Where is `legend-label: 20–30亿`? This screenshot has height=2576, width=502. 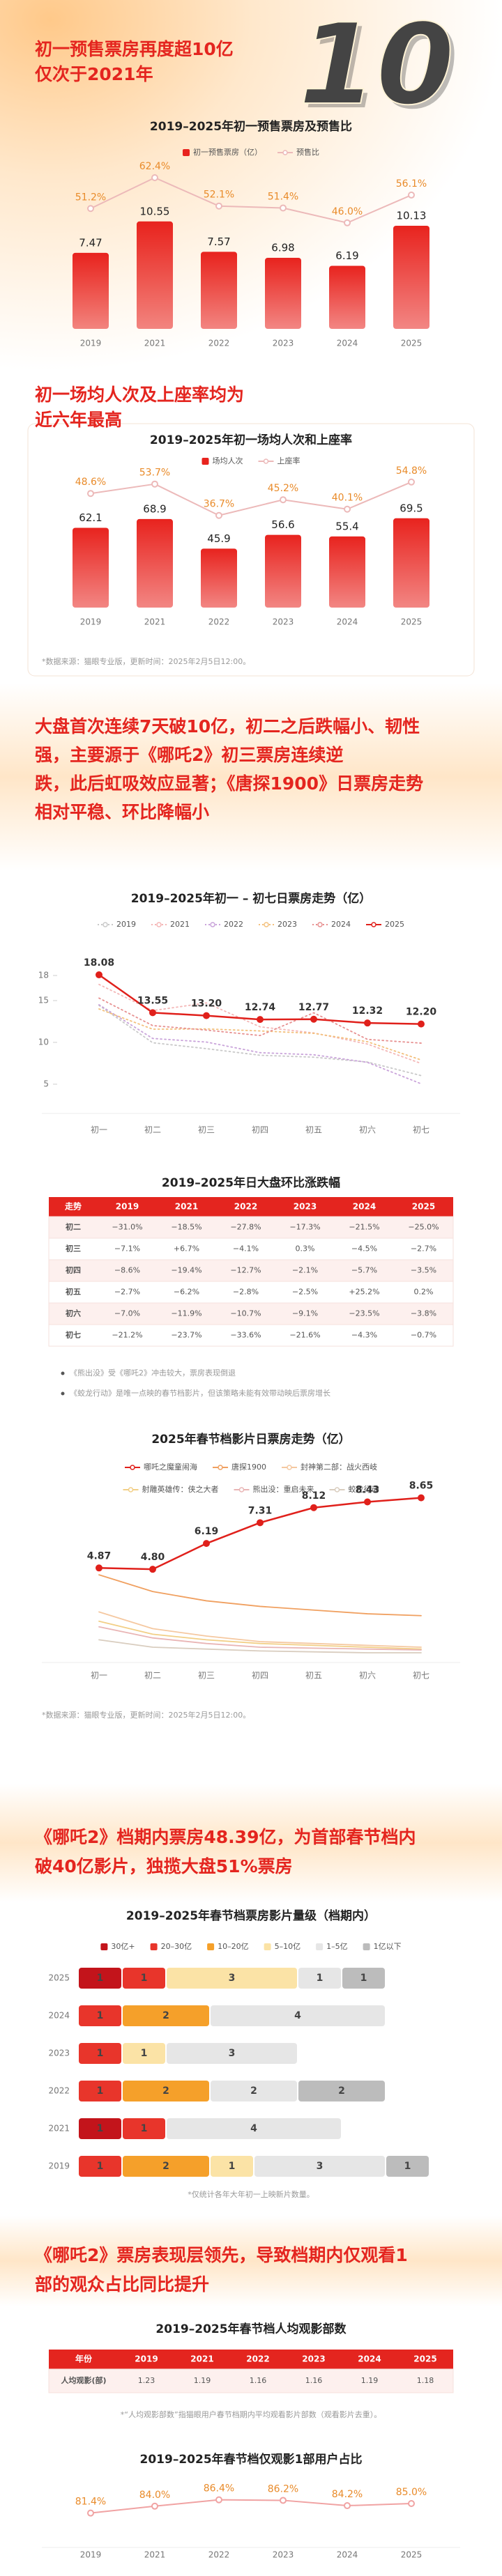 legend-label: 20–30亿 is located at coordinates (176, 1947).